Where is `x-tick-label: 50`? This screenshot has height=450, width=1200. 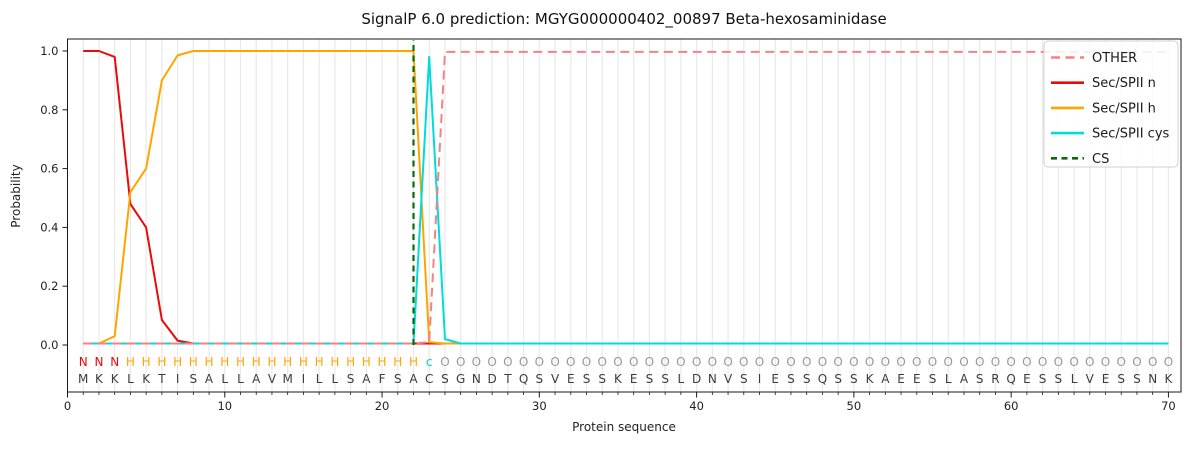
x-tick-label: 50 is located at coordinates (854, 406).